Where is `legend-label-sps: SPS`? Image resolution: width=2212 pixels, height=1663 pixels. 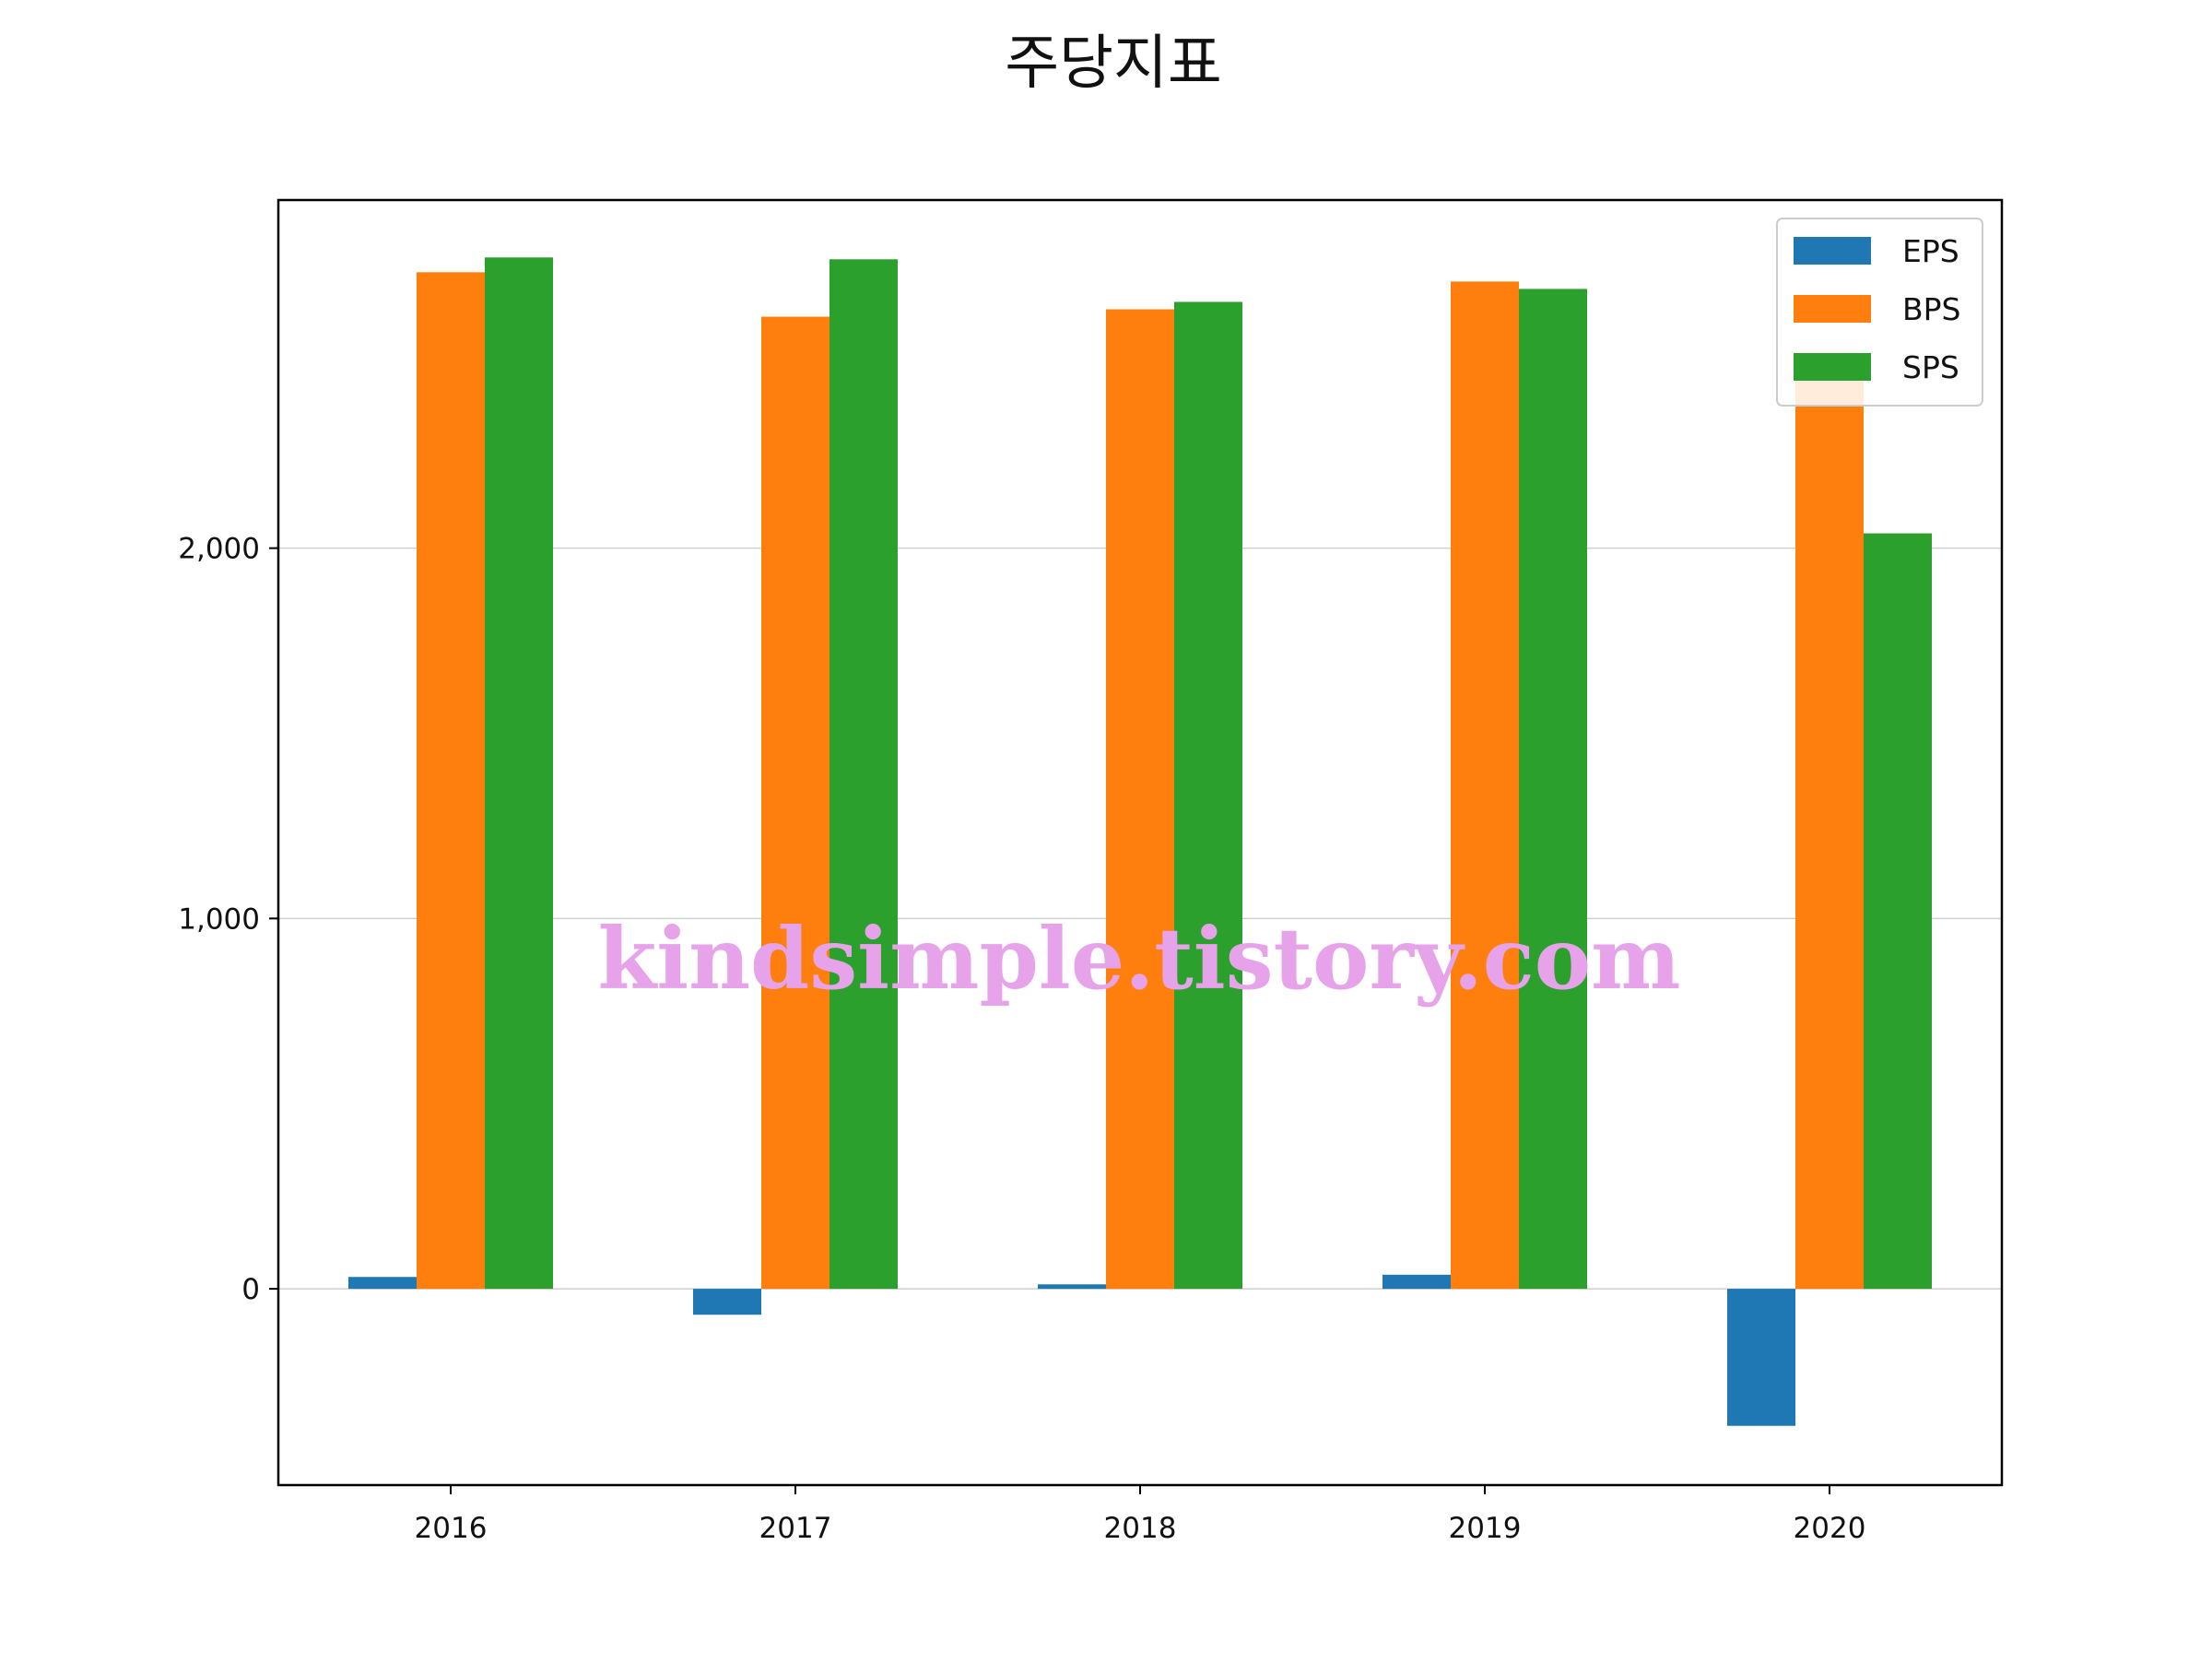
legend-label-sps: SPS is located at coordinates (1930, 367).